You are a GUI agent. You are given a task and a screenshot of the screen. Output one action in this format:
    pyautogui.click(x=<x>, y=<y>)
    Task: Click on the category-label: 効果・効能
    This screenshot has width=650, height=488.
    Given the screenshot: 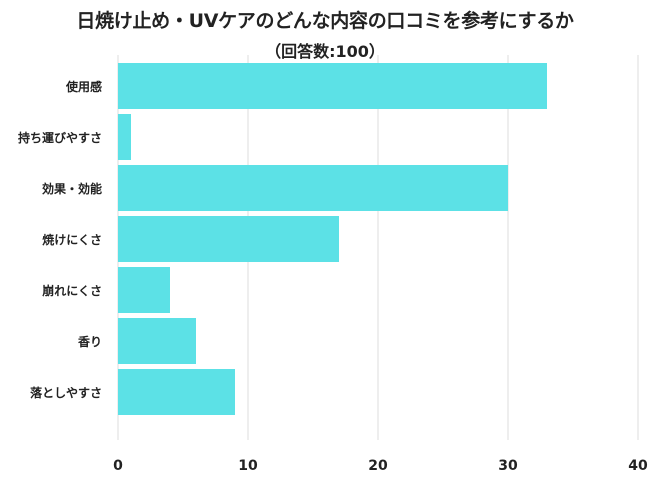 What is the action you would take?
    pyautogui.click(x=72, y=188)
    